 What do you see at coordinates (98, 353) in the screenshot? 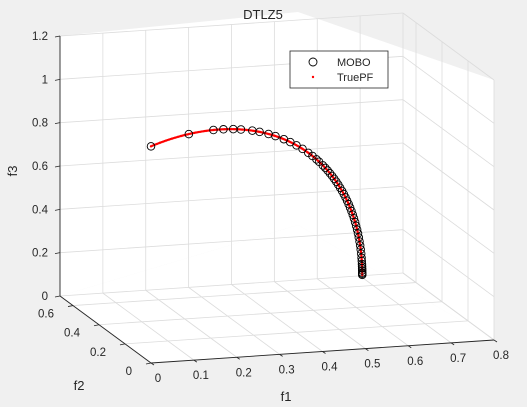
I see `y-tick-label: 0.2` at bounding box center [98, 353].